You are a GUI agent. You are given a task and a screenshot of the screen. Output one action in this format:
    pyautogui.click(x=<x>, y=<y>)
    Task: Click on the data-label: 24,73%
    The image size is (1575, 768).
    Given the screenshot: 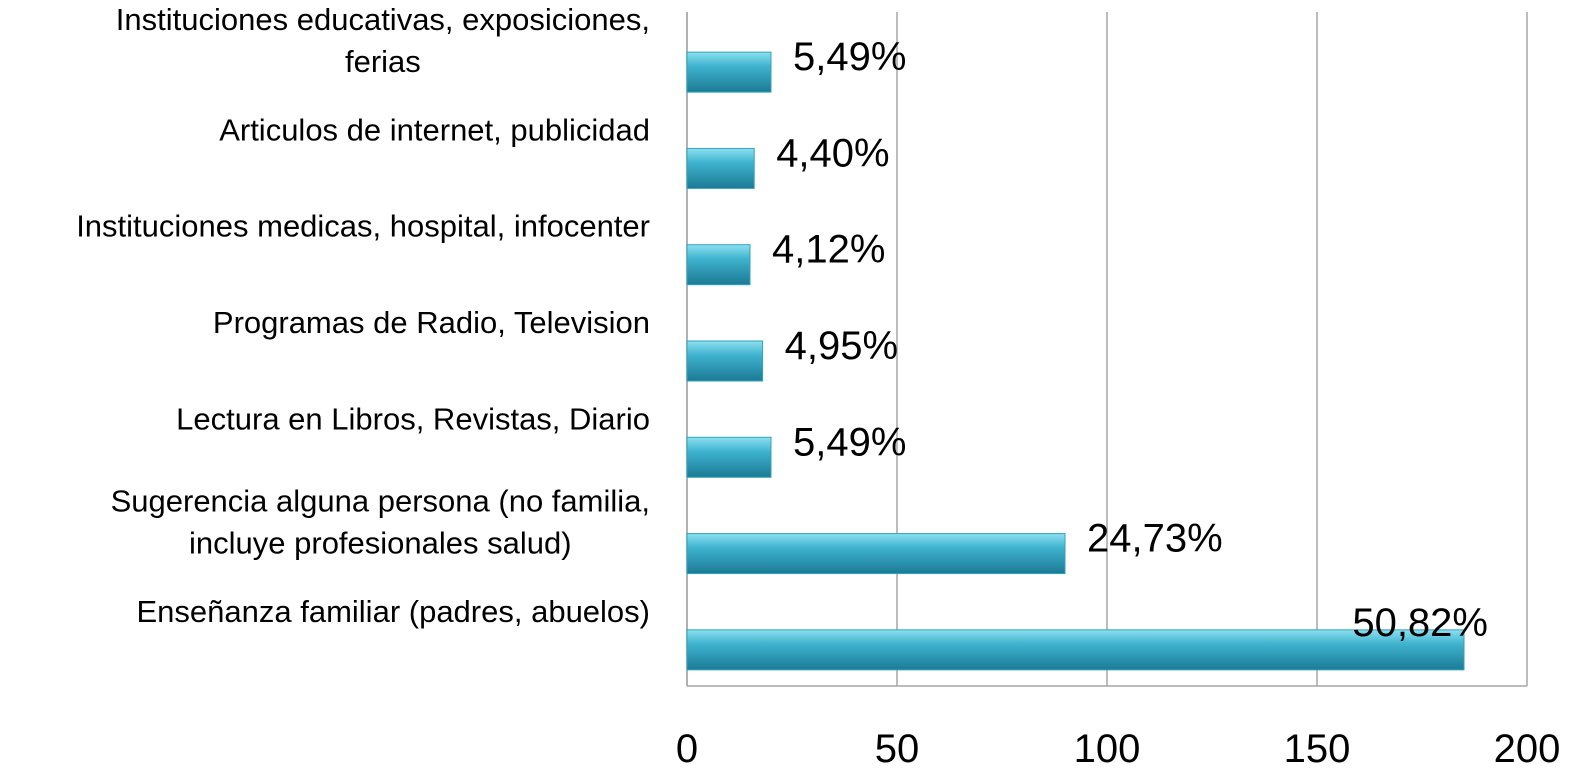 What is the action you would take?
    pyautogui.click(x=1155, y=539)
    